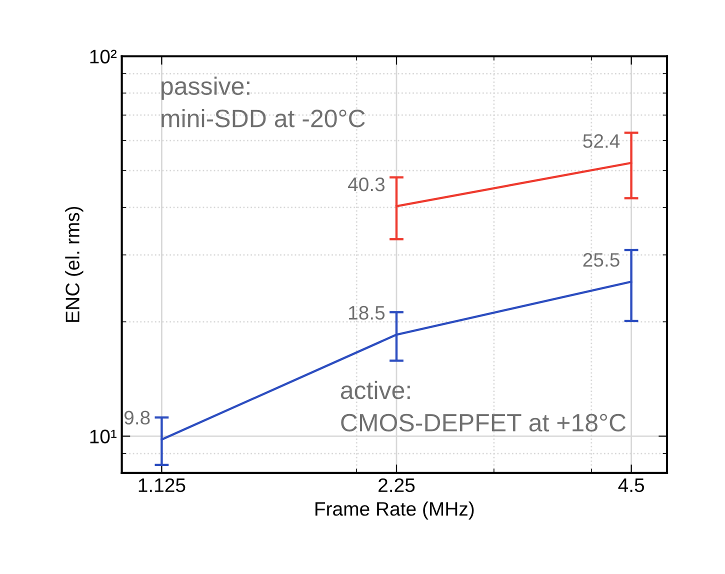 This screenshot has width=725, height=574. I want to click on annotation: passive: mini-SDD at -20°C, so click(263, 102).